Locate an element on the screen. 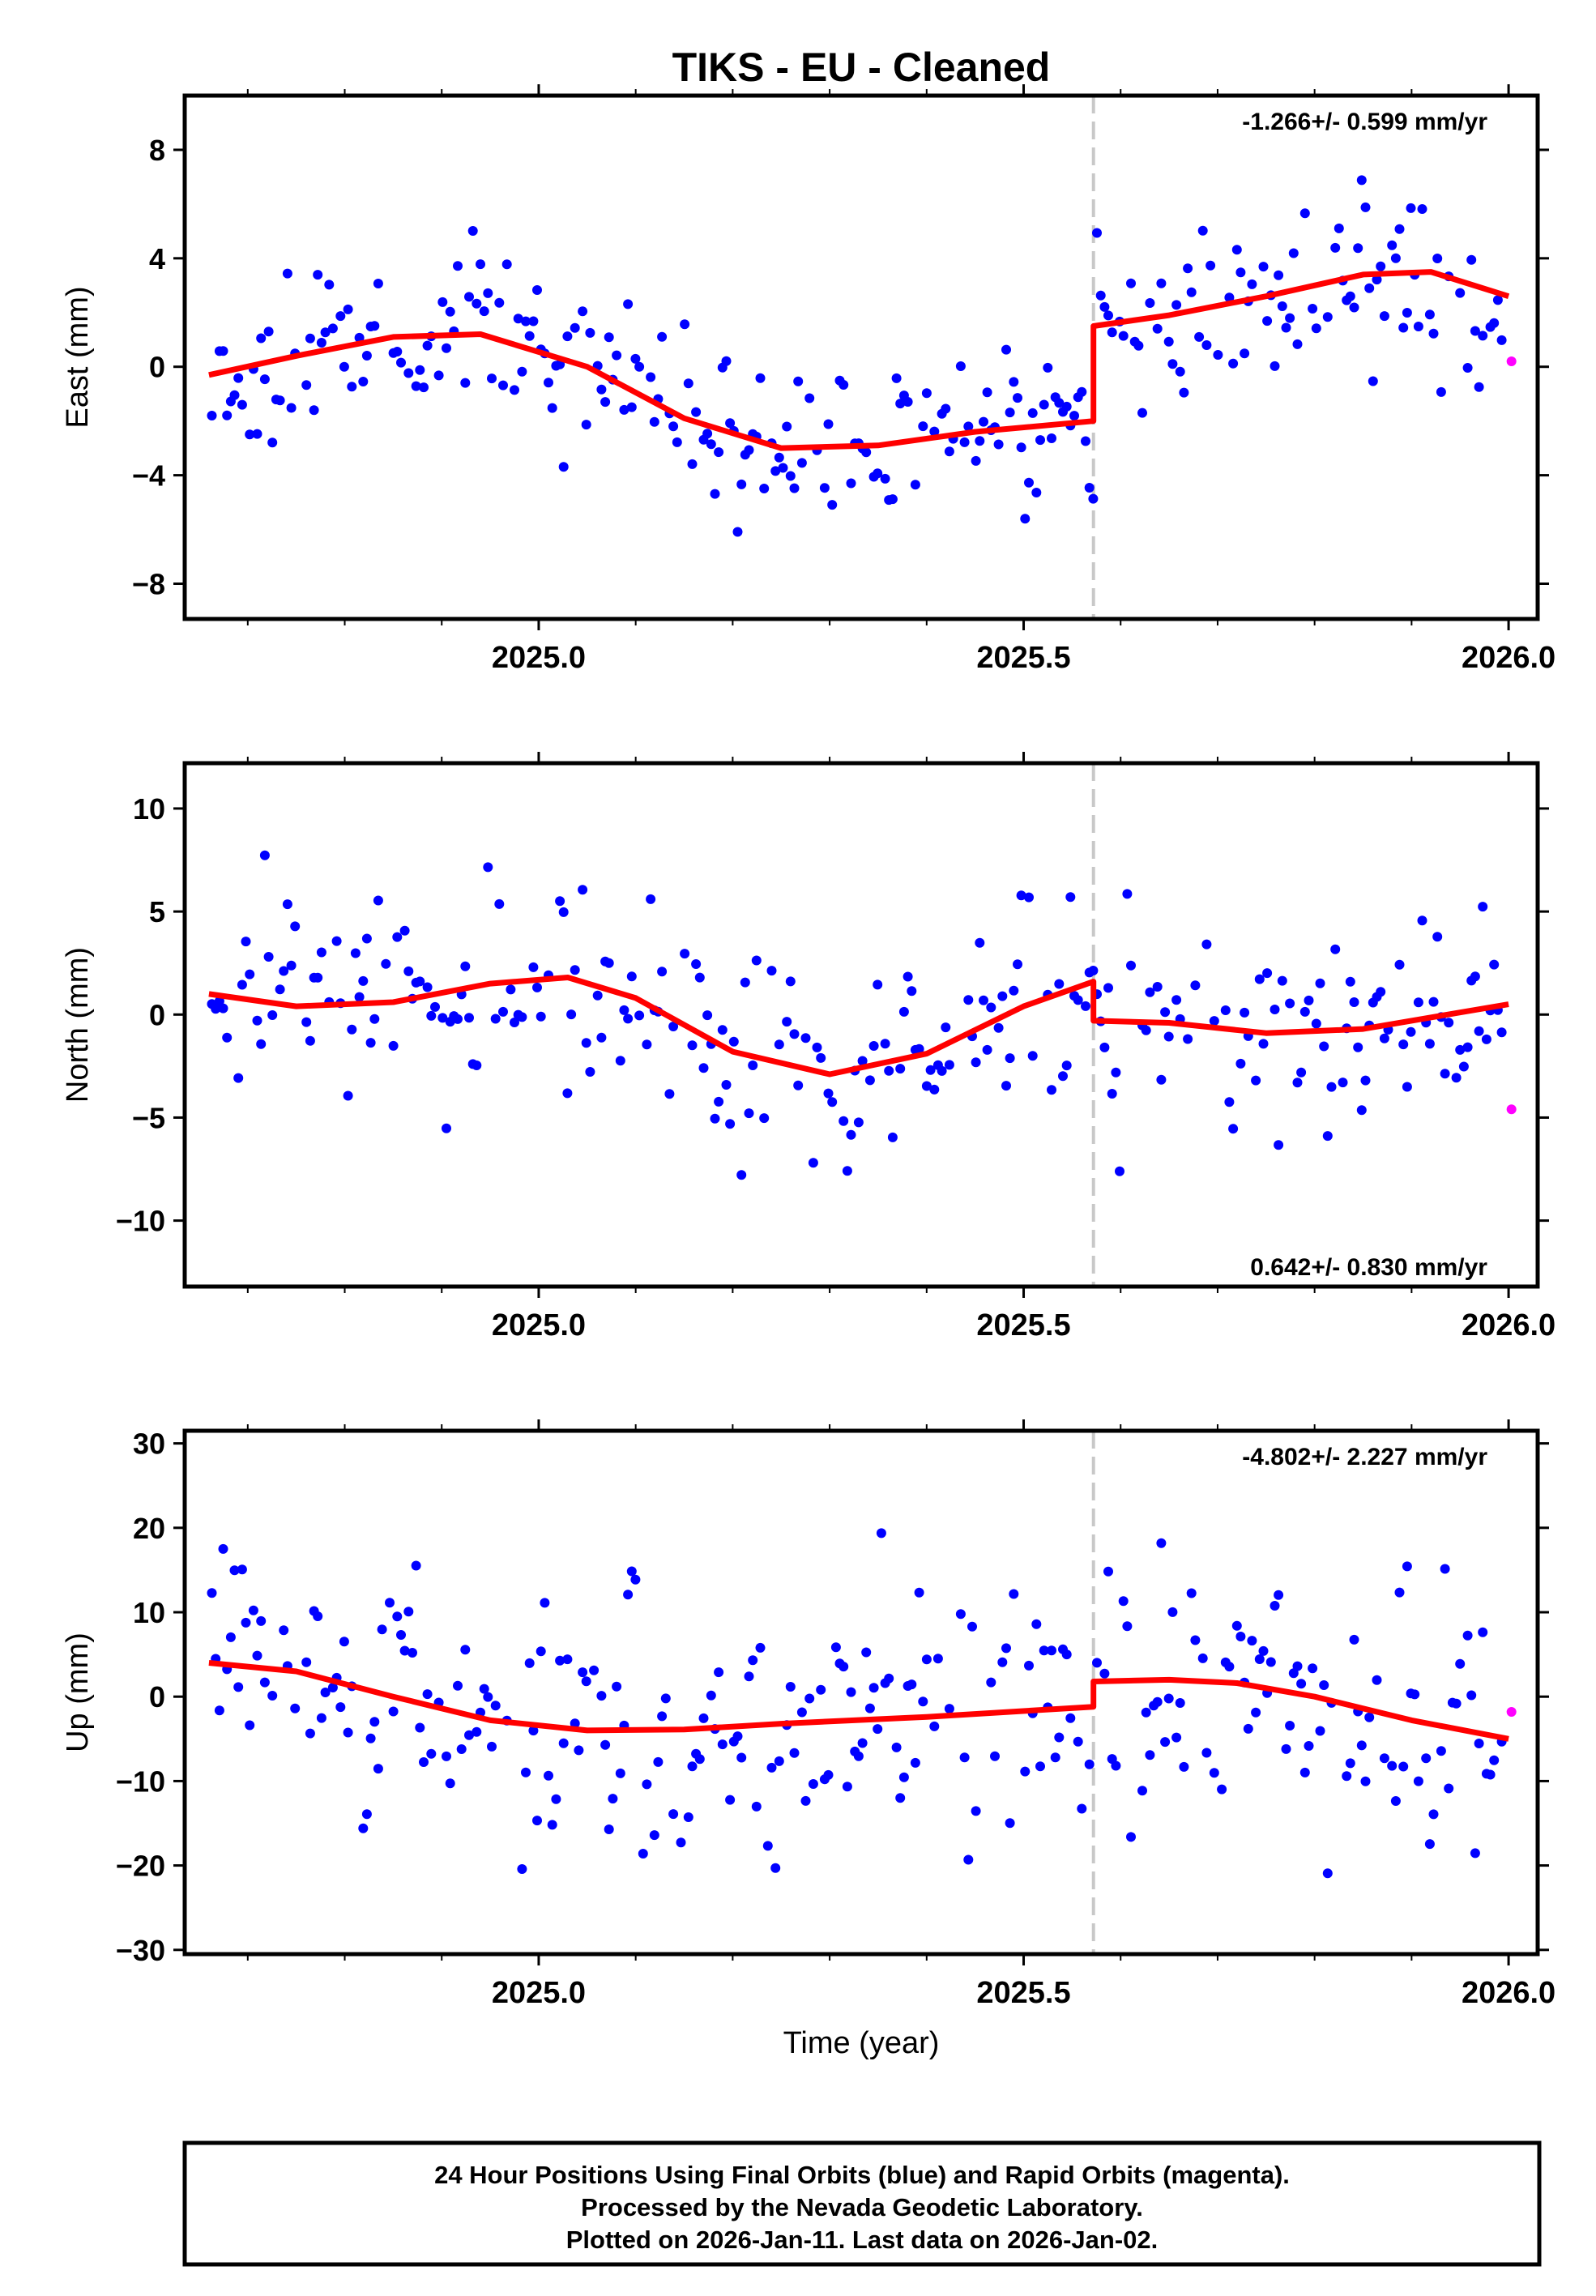 Image resolution: width=1596 pixels, height=2296 pixels. north-ytick-label: 0 is located at coordinates (157, 1014).